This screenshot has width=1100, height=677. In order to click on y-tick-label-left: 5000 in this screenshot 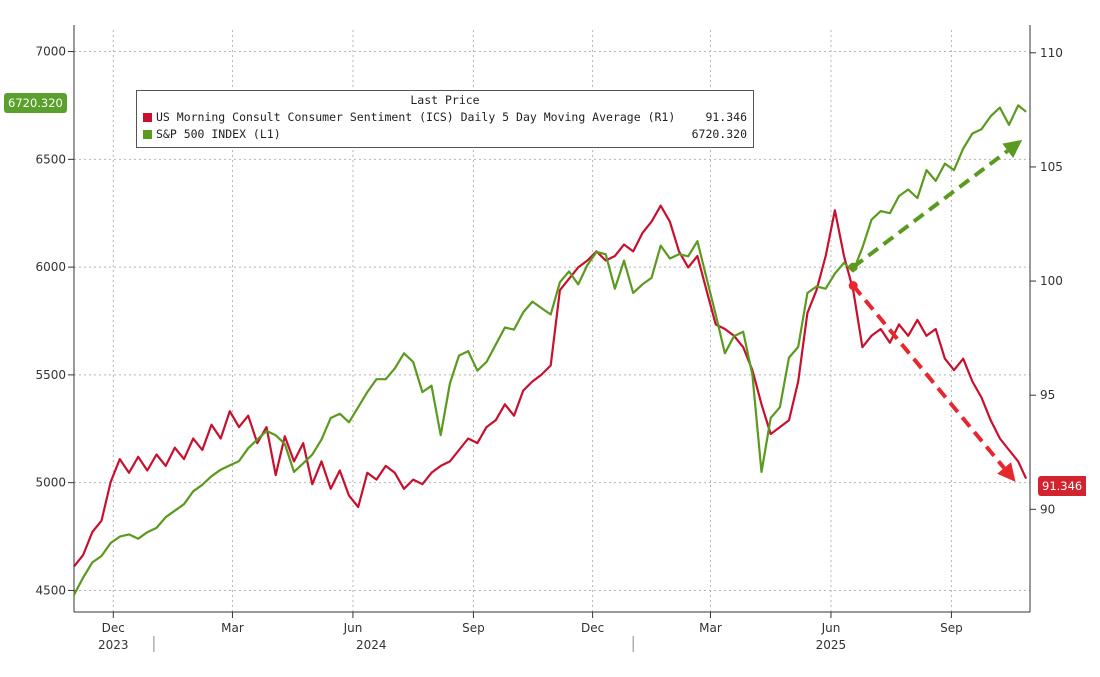, I will do `click(50, 483)`.